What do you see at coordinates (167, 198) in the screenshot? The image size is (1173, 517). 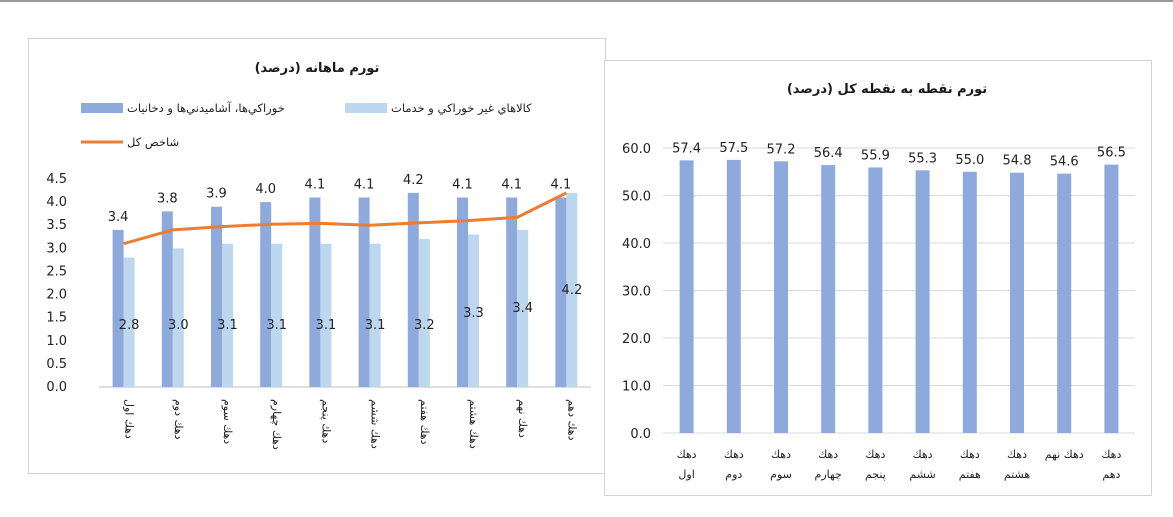 I see `data-label-food: 3.8` at bounding box center [167, 198].